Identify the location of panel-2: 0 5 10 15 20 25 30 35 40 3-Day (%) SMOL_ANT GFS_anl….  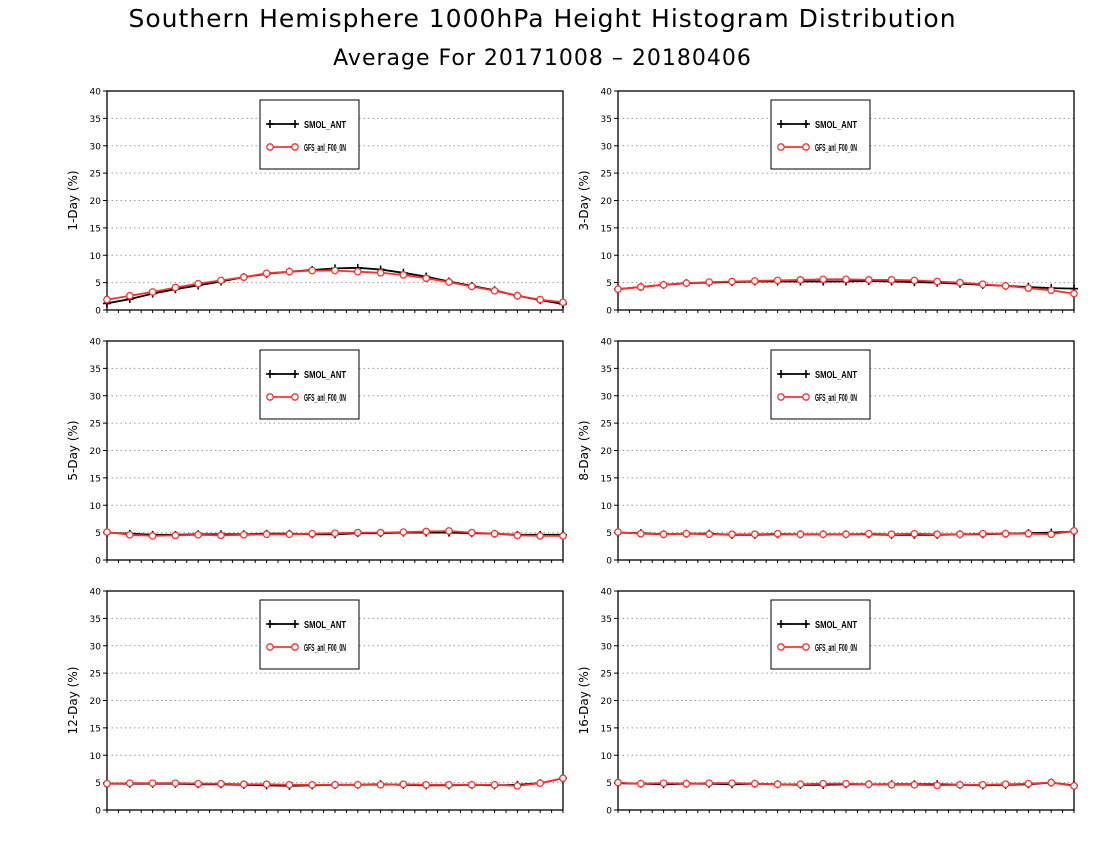
(827, 202).